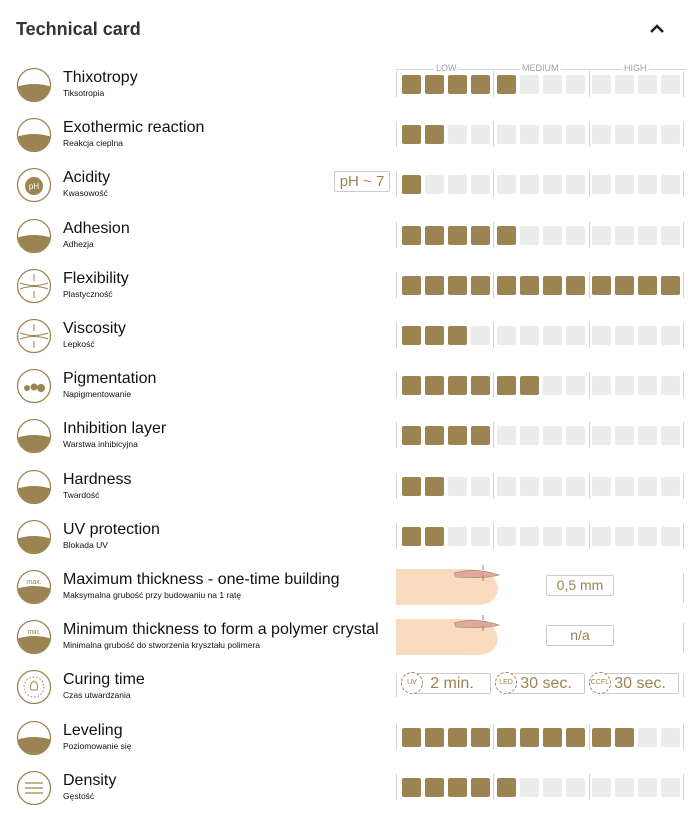 The height and width of the screenshot is (820, 699). I want to click on heat-icon, so click(34, 135).